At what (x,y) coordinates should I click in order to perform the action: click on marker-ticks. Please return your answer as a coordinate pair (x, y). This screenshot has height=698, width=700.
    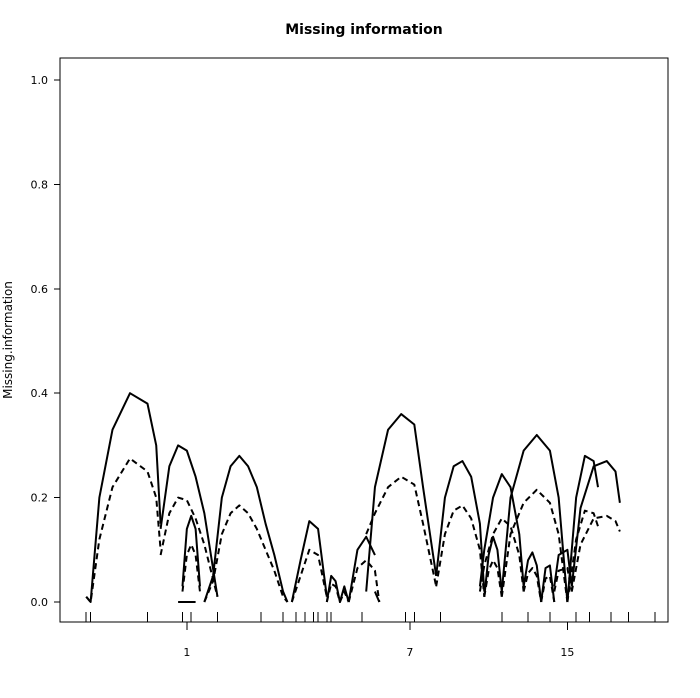
    Looking at the image, I should click on (370, 617).